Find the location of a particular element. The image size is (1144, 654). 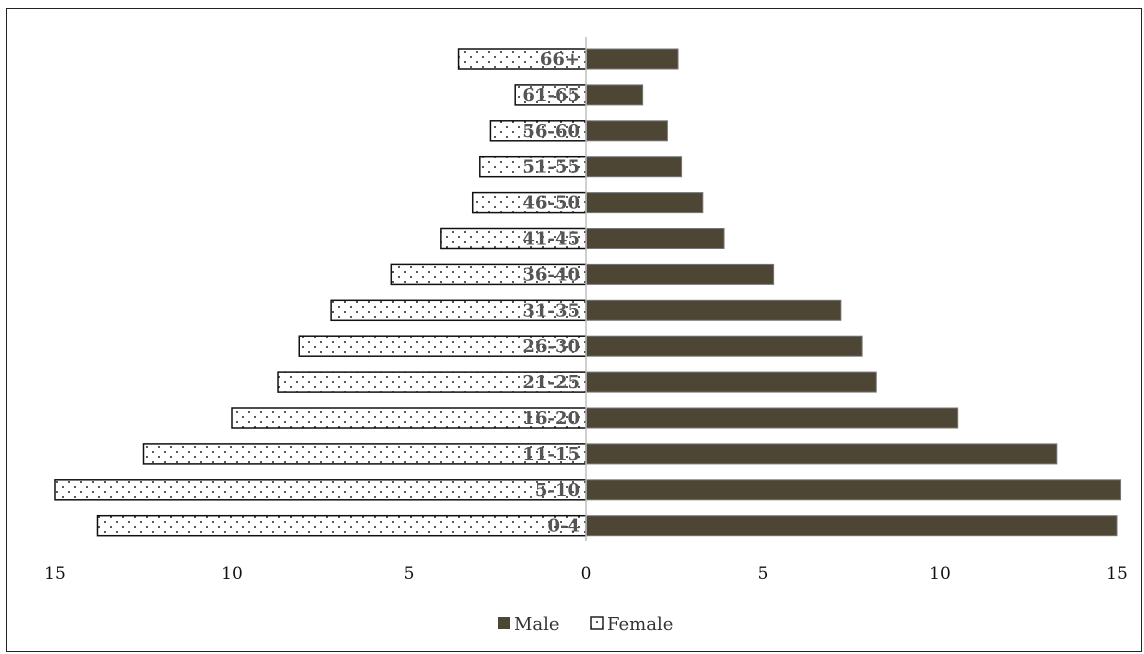

legend-swatch-female is located at coordinates (597, 623).